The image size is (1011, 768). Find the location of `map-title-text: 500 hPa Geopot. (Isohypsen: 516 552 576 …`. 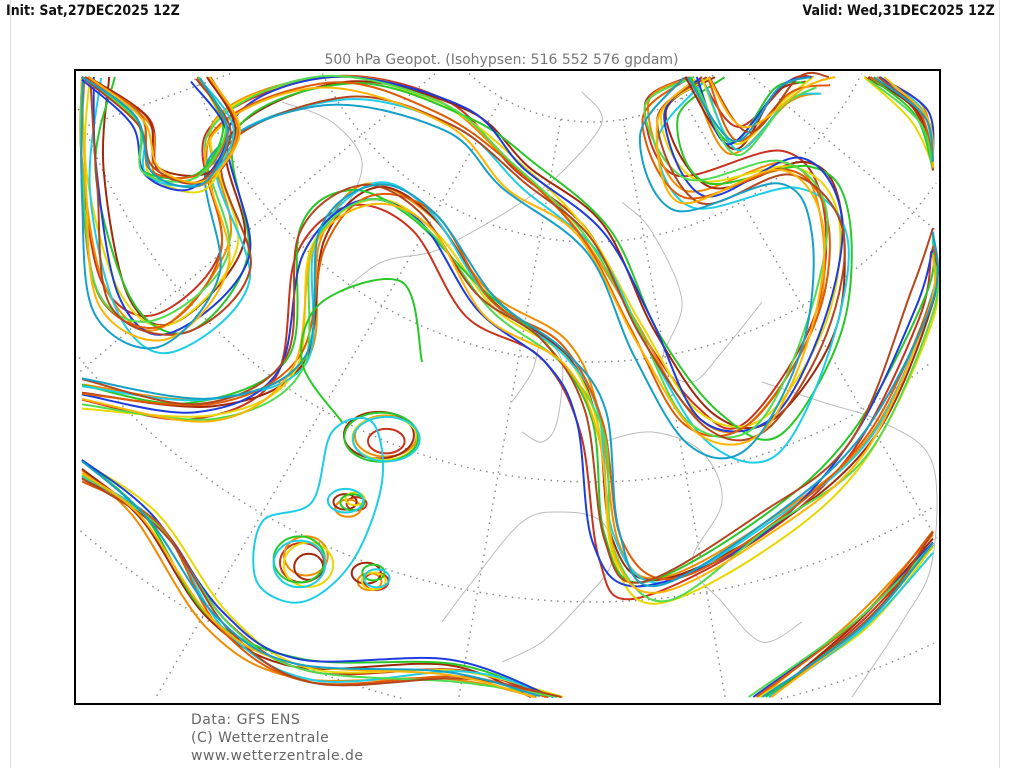

map-title-text: 500 hPa Geopot. (Isohypsen: 516 552 576 … is located at coordinates (501, 60).